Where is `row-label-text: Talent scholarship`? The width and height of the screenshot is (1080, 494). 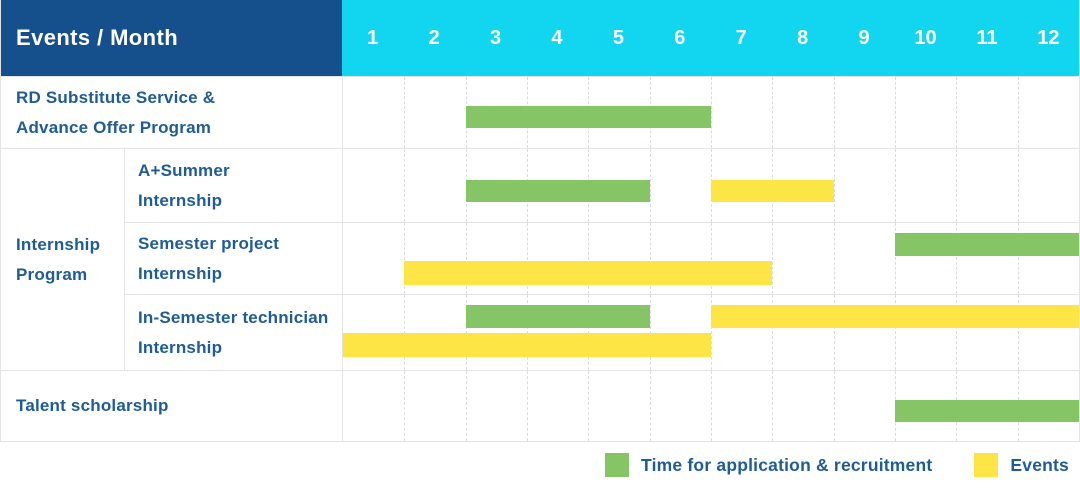
row-label-text: Talent scholarship is located at coordinates (92, 406).